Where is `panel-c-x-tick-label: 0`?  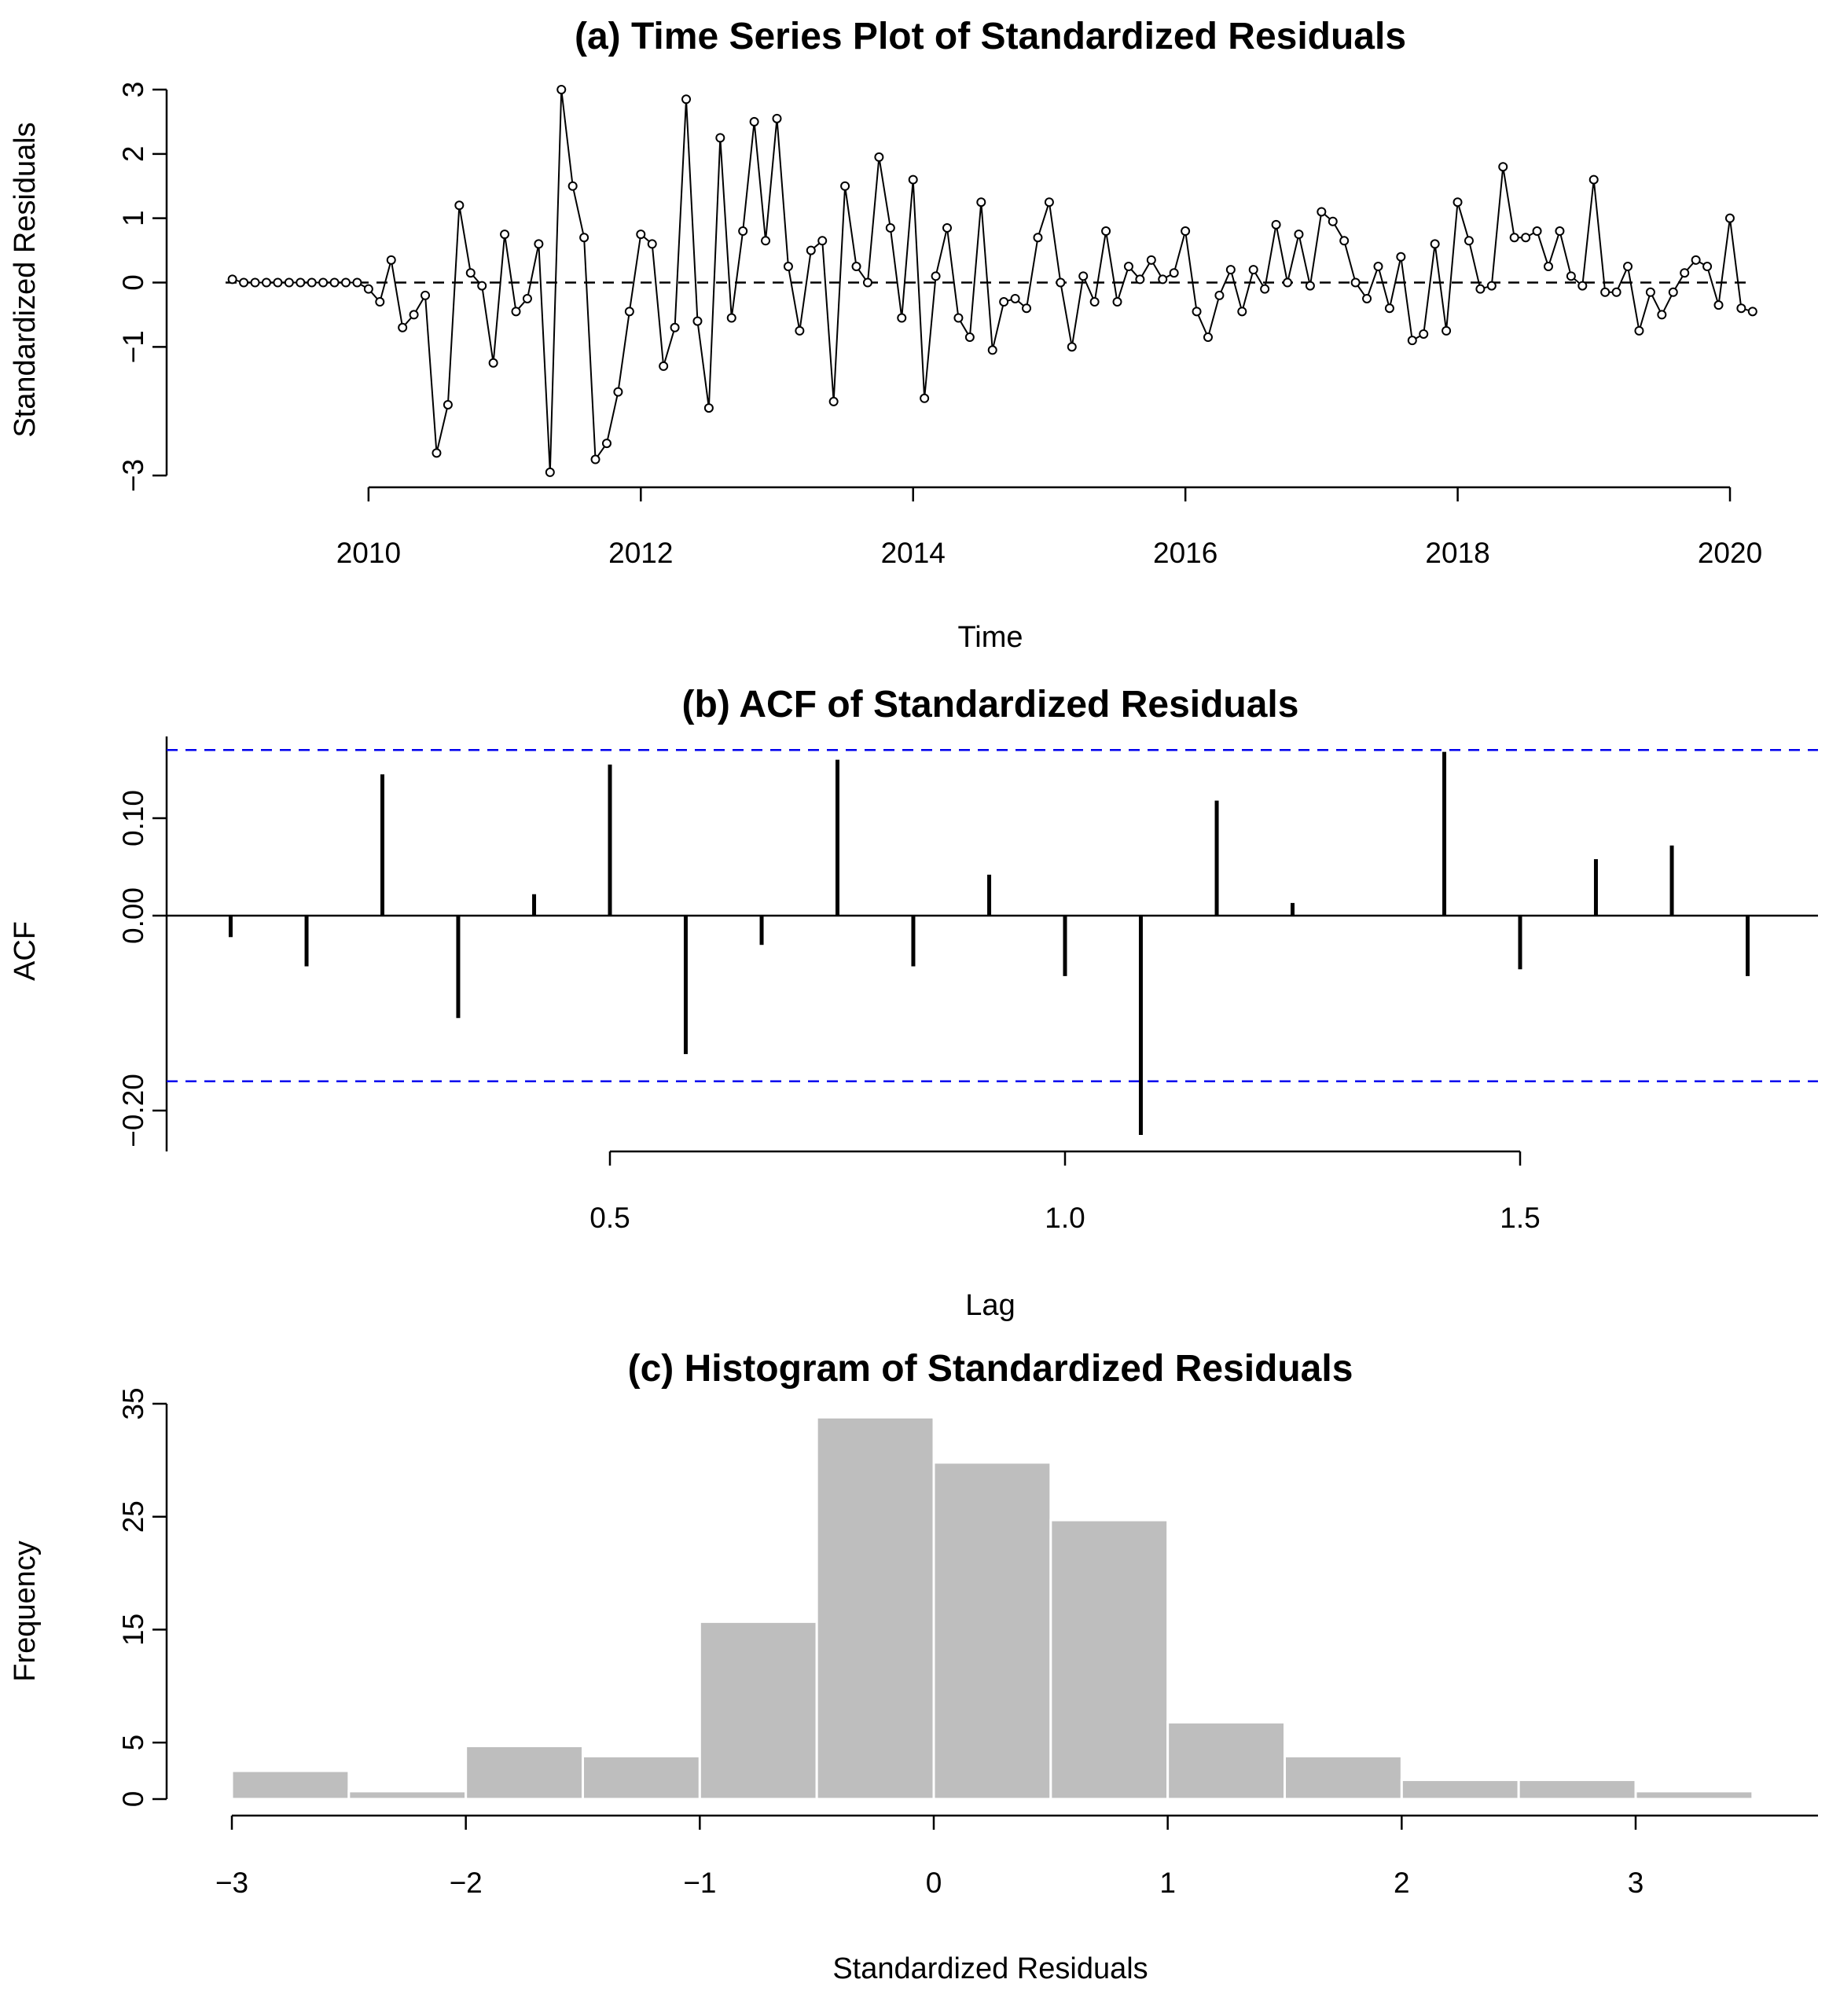 panel-c-x-tick-label: 0 is located at coordinates (934, 1883).